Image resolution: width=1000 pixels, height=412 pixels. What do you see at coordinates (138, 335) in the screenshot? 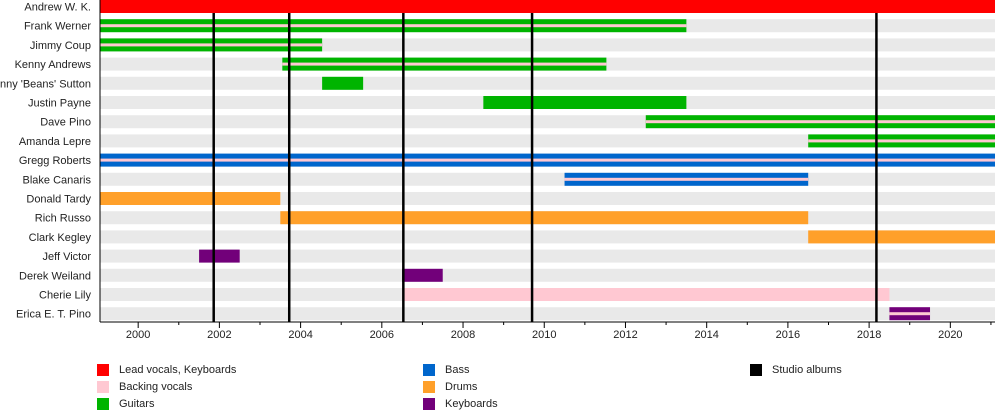
I see `x-tick-label: 2000` at bounding box center [138, 335].